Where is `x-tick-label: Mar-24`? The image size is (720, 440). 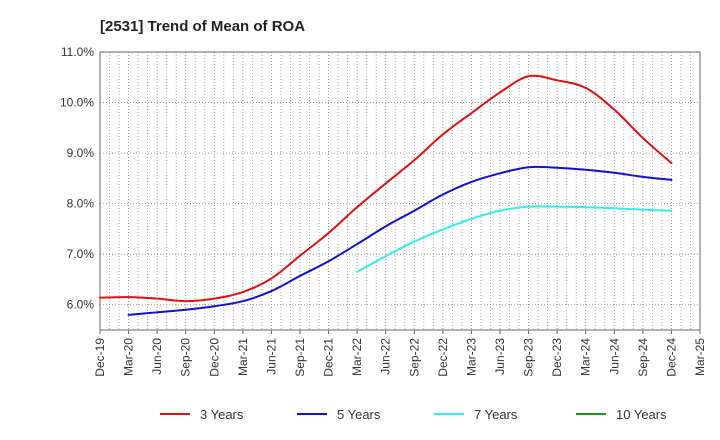 x-tick-label: Mar-24 is located at coordinates (586, 357).